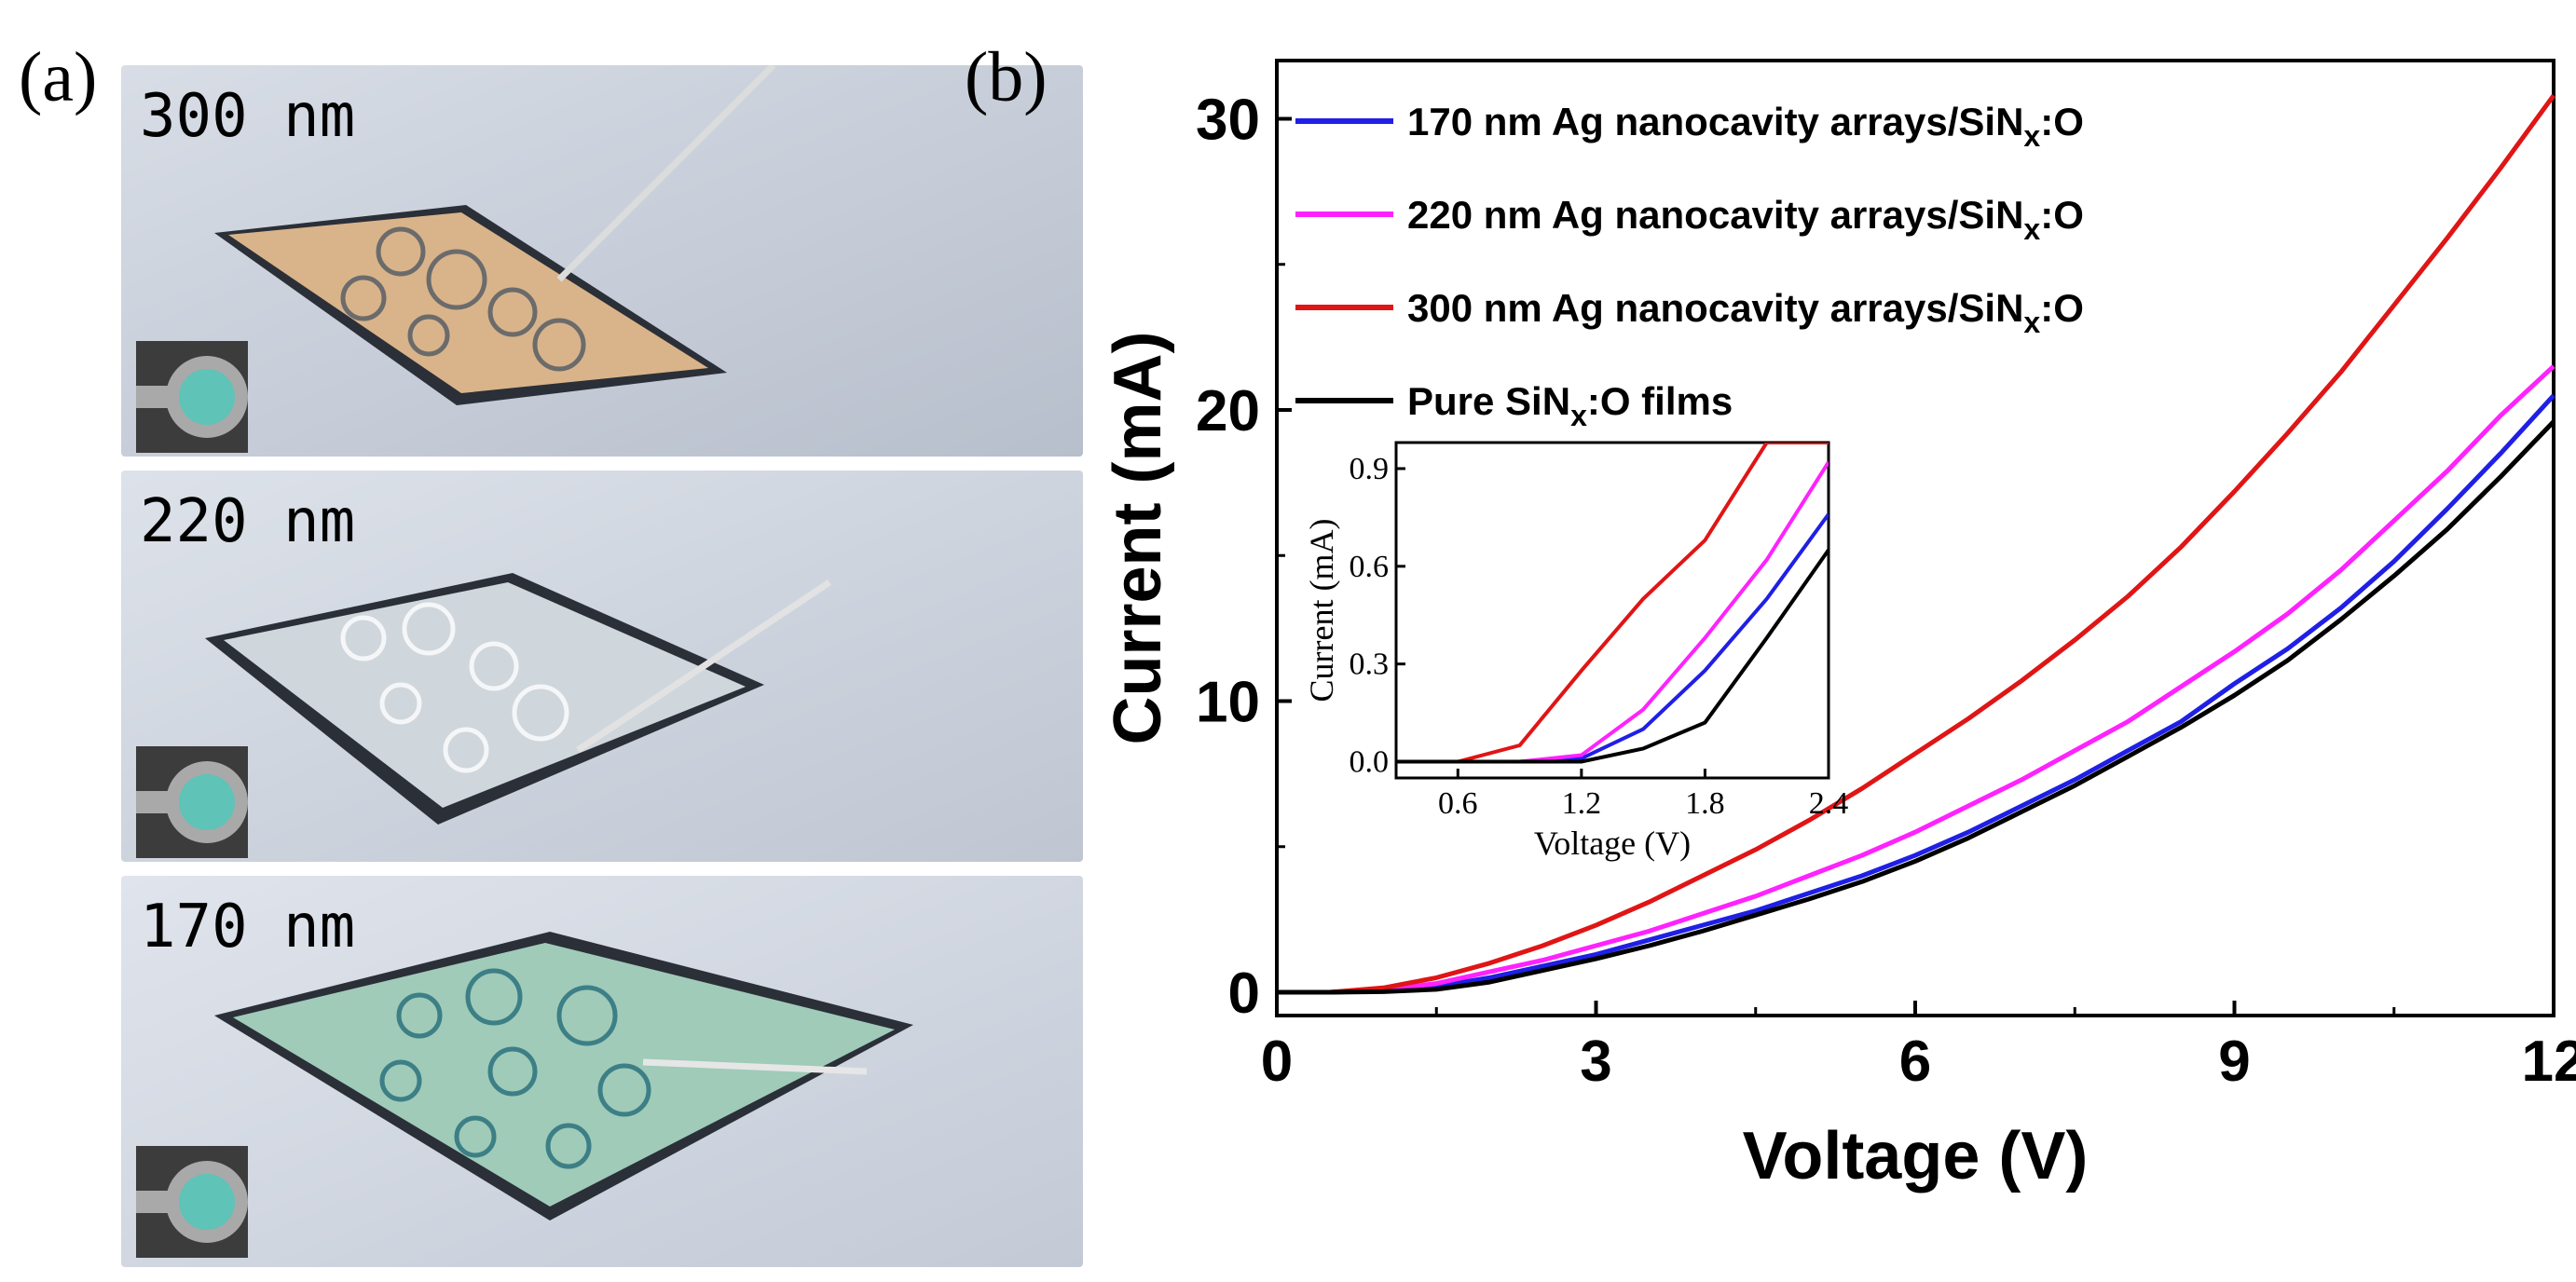 The width and height of the screenshot is (2576, 1282). Describe the element at coordinates (1612, 843) in the screenshot. I see `inset-x-axis-title: Voltage (V)` at that location.